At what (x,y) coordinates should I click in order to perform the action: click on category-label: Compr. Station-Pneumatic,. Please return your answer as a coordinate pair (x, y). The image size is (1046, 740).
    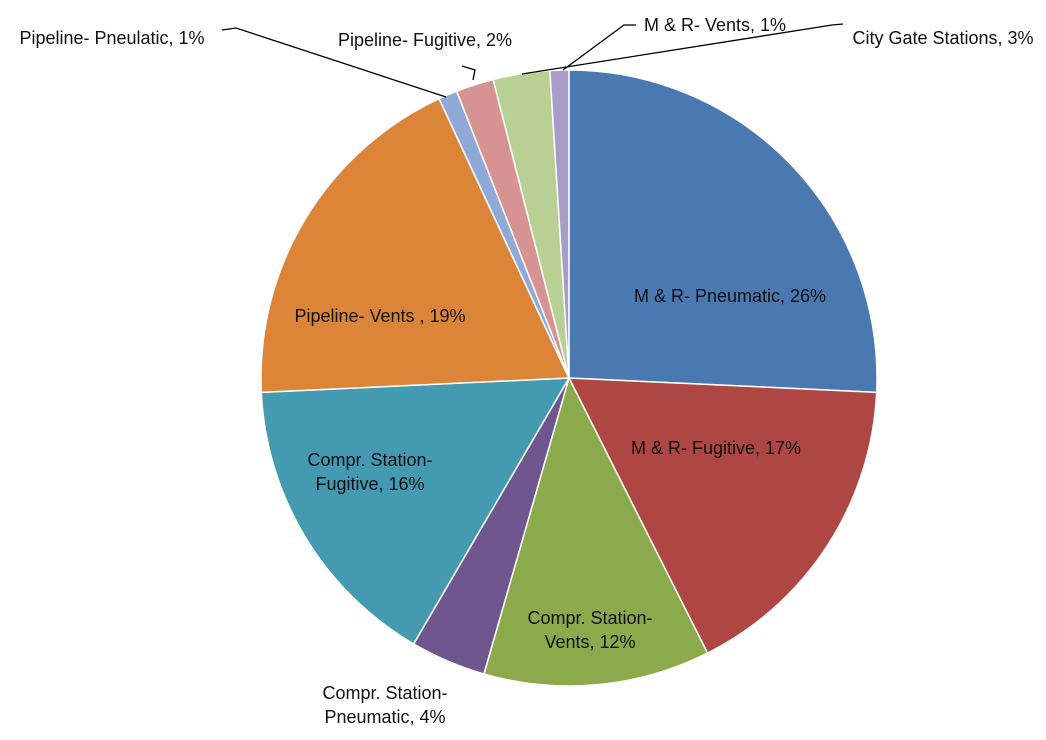
    Looking at the image, I should click on (385, 705).